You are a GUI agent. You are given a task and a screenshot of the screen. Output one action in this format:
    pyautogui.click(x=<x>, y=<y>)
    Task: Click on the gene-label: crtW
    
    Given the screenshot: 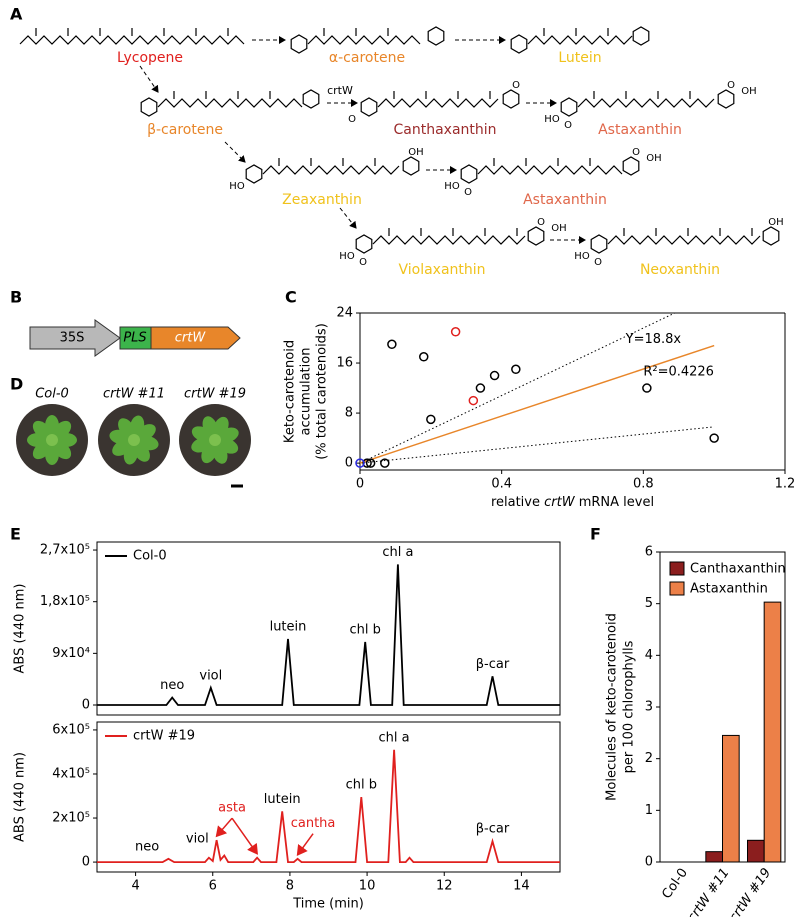 What is the action you would take?
    pyautogui.click(x=191, y=338)
    